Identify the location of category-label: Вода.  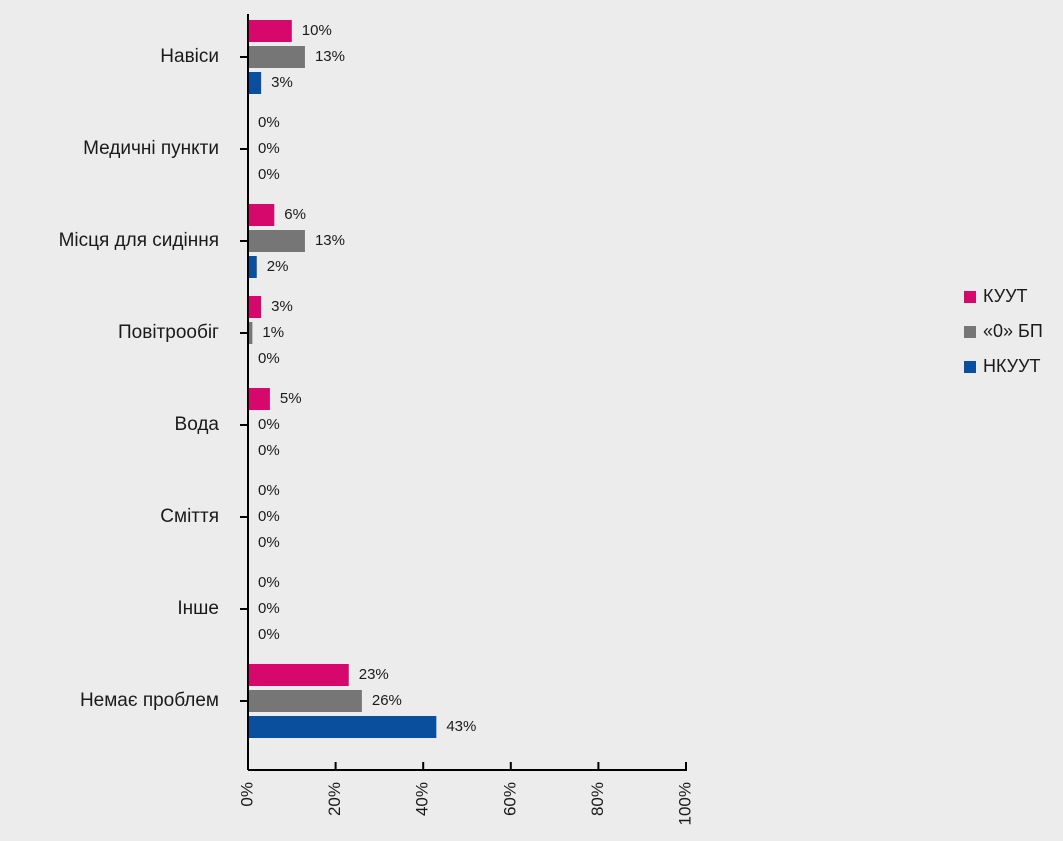
(197, 424).